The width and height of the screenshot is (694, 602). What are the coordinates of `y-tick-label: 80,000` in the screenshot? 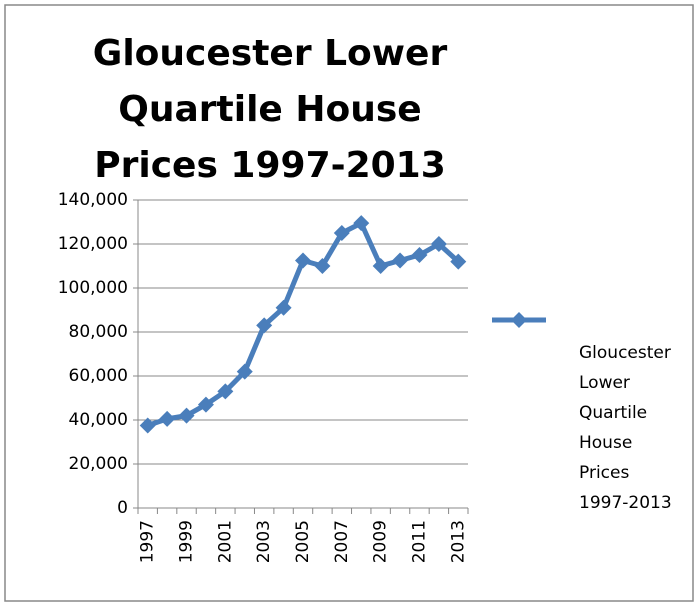 It's located at (98, 332).